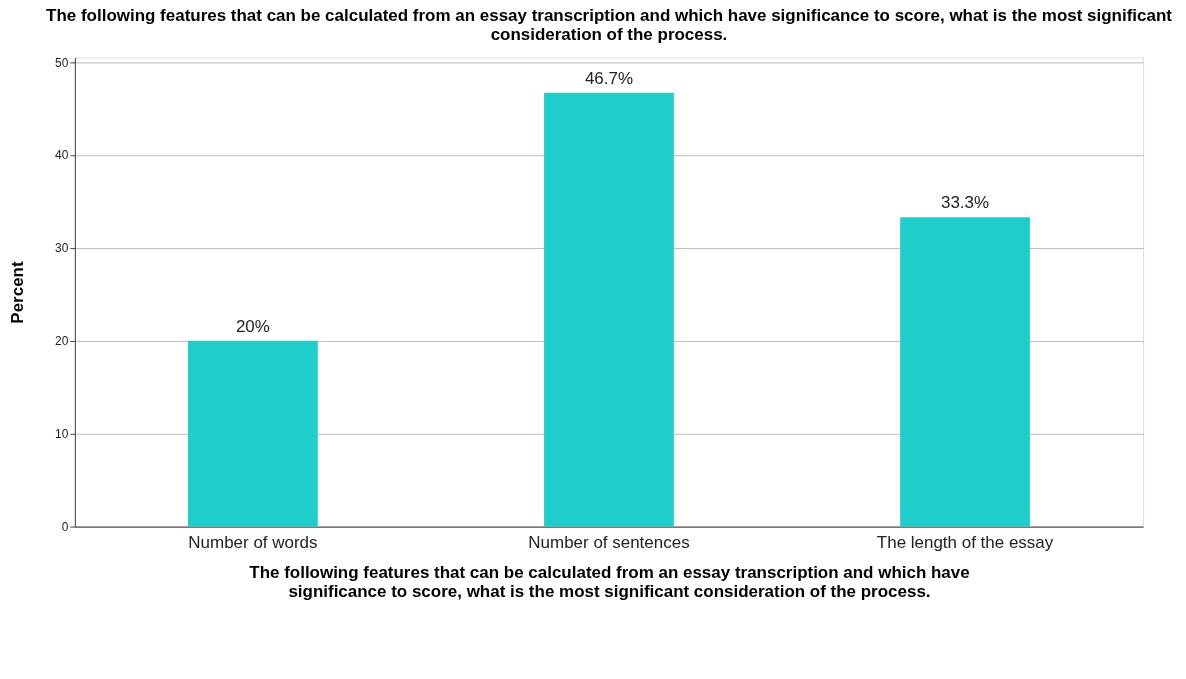  I want to click on data-label: 20%, so click(252, 326).